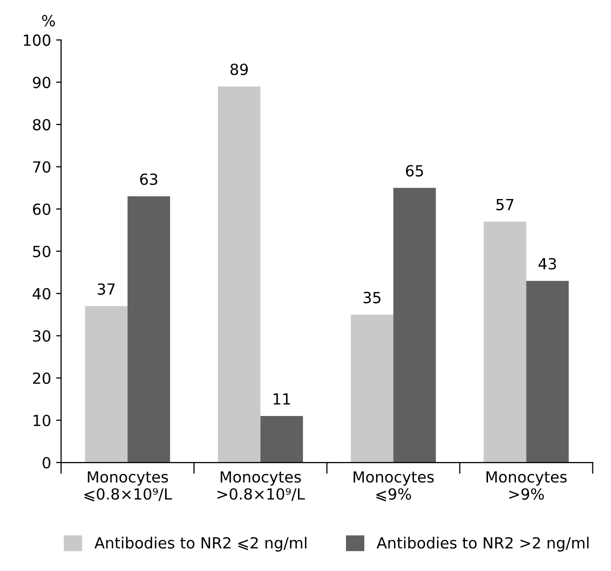 This screenshot has width=611, height=571. Describe the element at coordinates (41, 167) in the screenshot. I see `y-tick-label: 70` at that location.